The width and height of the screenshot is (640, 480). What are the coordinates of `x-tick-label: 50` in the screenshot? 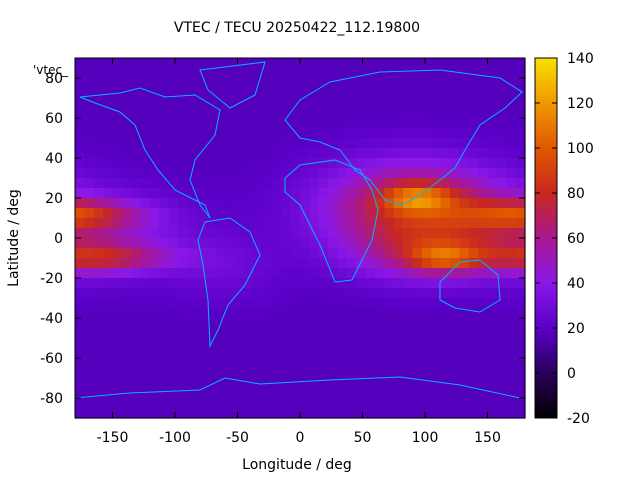 It's located at (363, 438).